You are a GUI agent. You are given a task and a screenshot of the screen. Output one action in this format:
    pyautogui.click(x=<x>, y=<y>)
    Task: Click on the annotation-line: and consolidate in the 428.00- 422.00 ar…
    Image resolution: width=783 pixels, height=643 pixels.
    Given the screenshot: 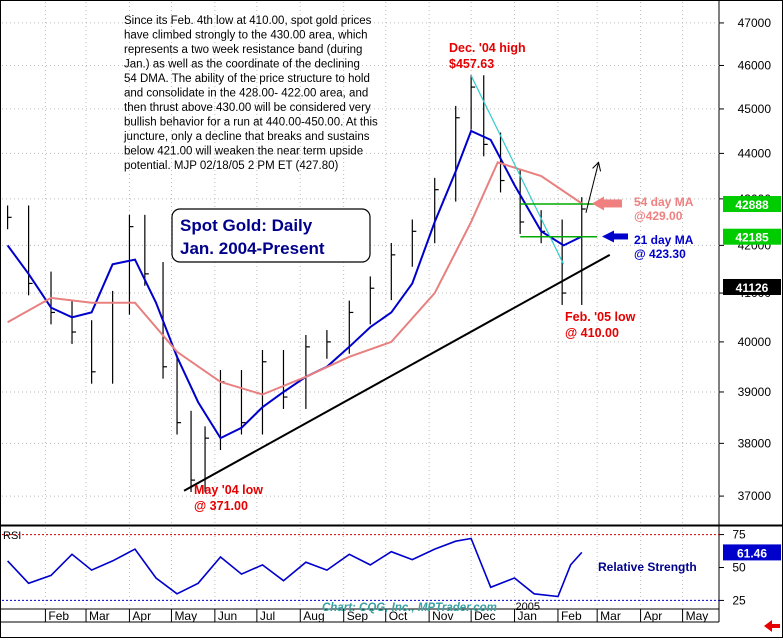 What is the action you would take?
    pyautogui.click(x=246, y=94)
    